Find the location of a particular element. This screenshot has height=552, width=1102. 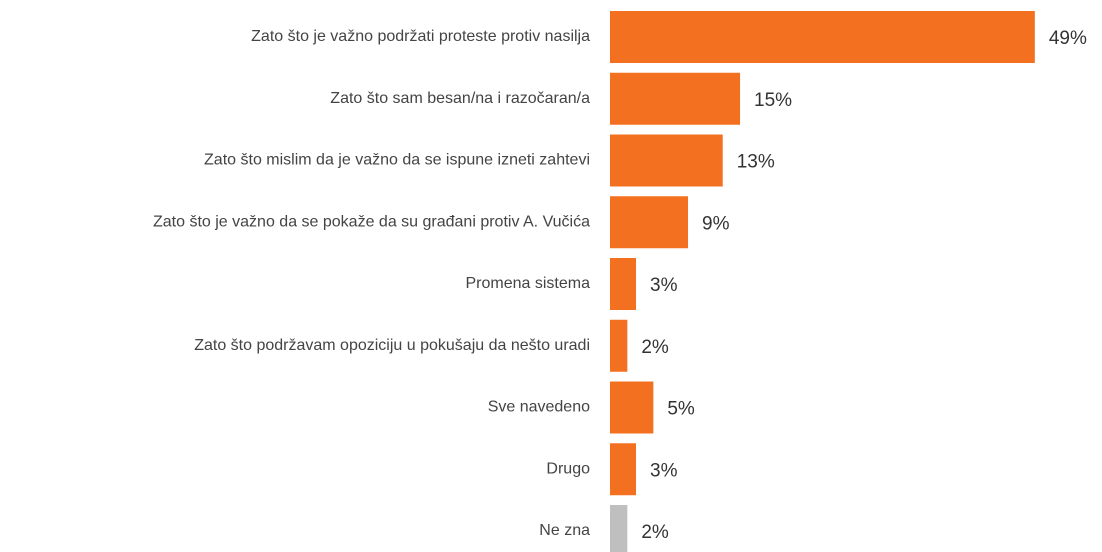

category-label: Zato što sam besan/na i razočaran/a is located at coordinates (460, 98).